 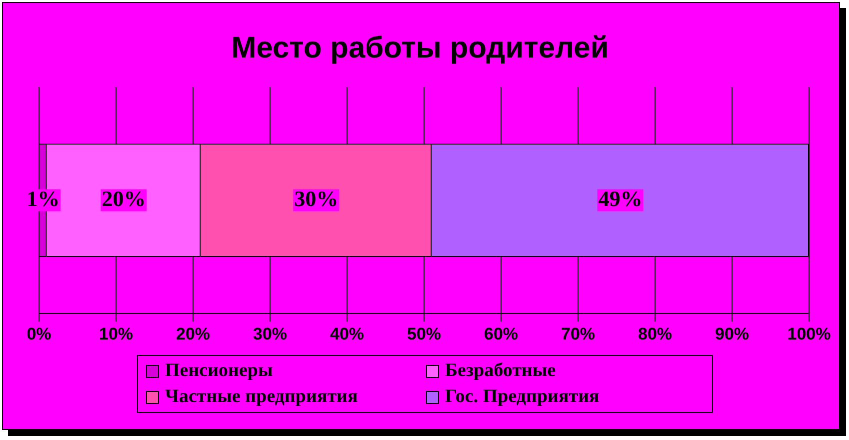 I want to click on x-tick-label: 30%, so click(x=270, y=334).